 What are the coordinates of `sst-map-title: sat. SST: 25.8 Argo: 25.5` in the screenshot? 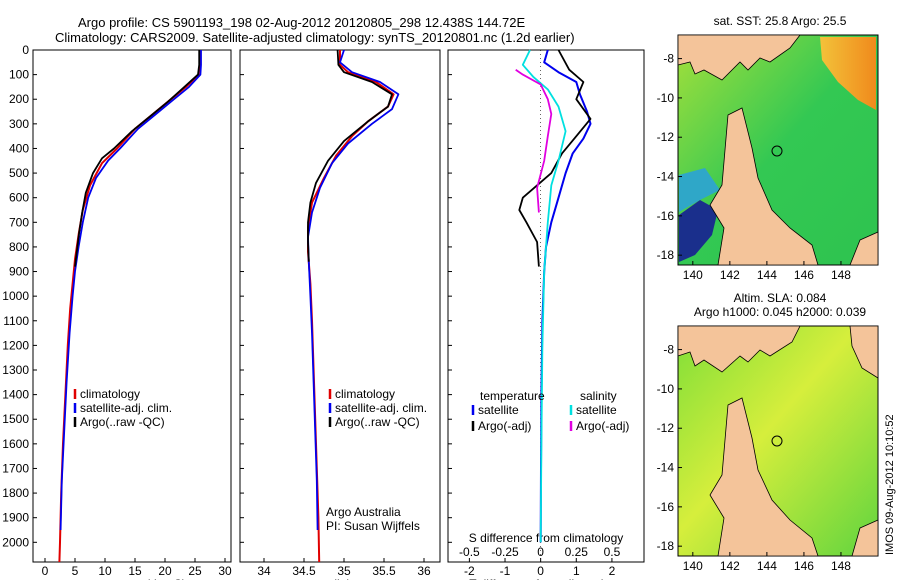 It's located at (780, 21).